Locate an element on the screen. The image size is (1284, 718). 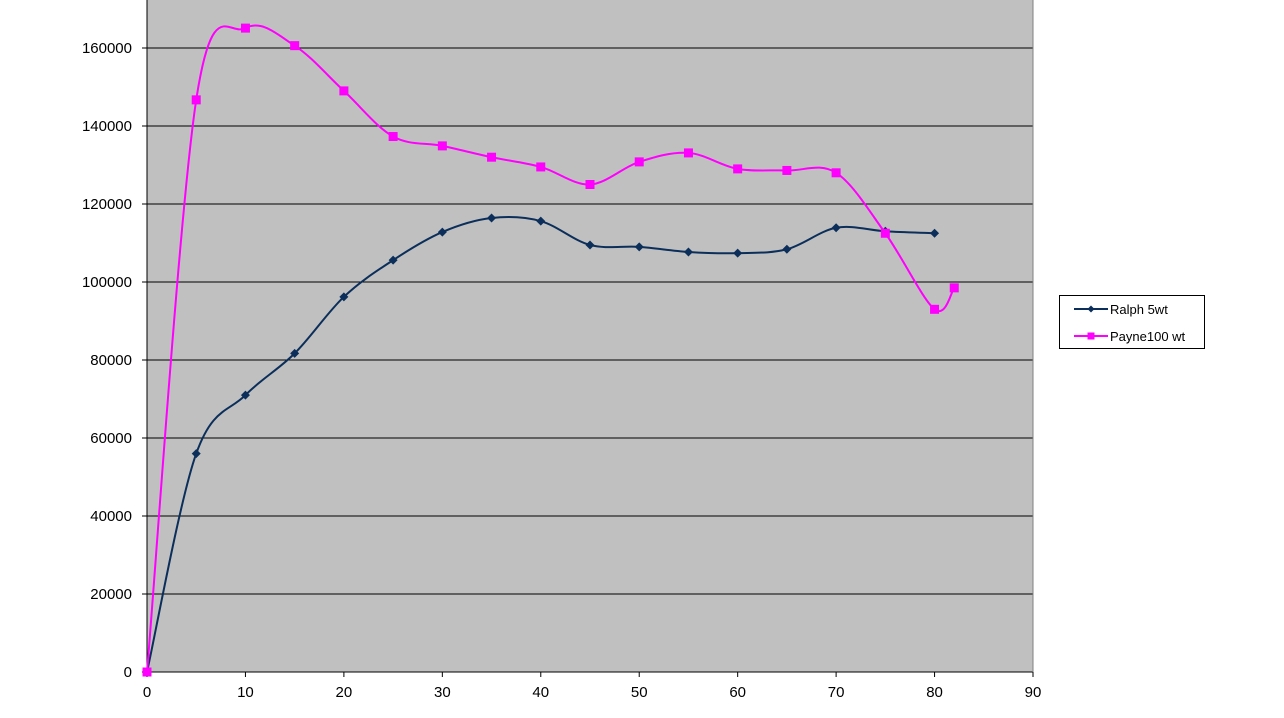
y-tick-label: 160000 is located at coordinates (107, 48).